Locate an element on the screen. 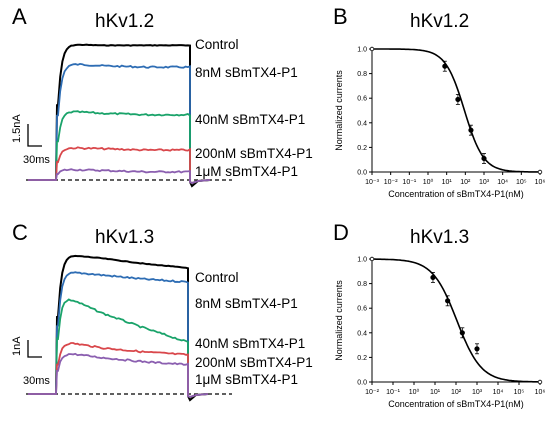 This screenshot has height=422, width=550. scale-current-a: 1.5nA is located at coordinates (17, 128).